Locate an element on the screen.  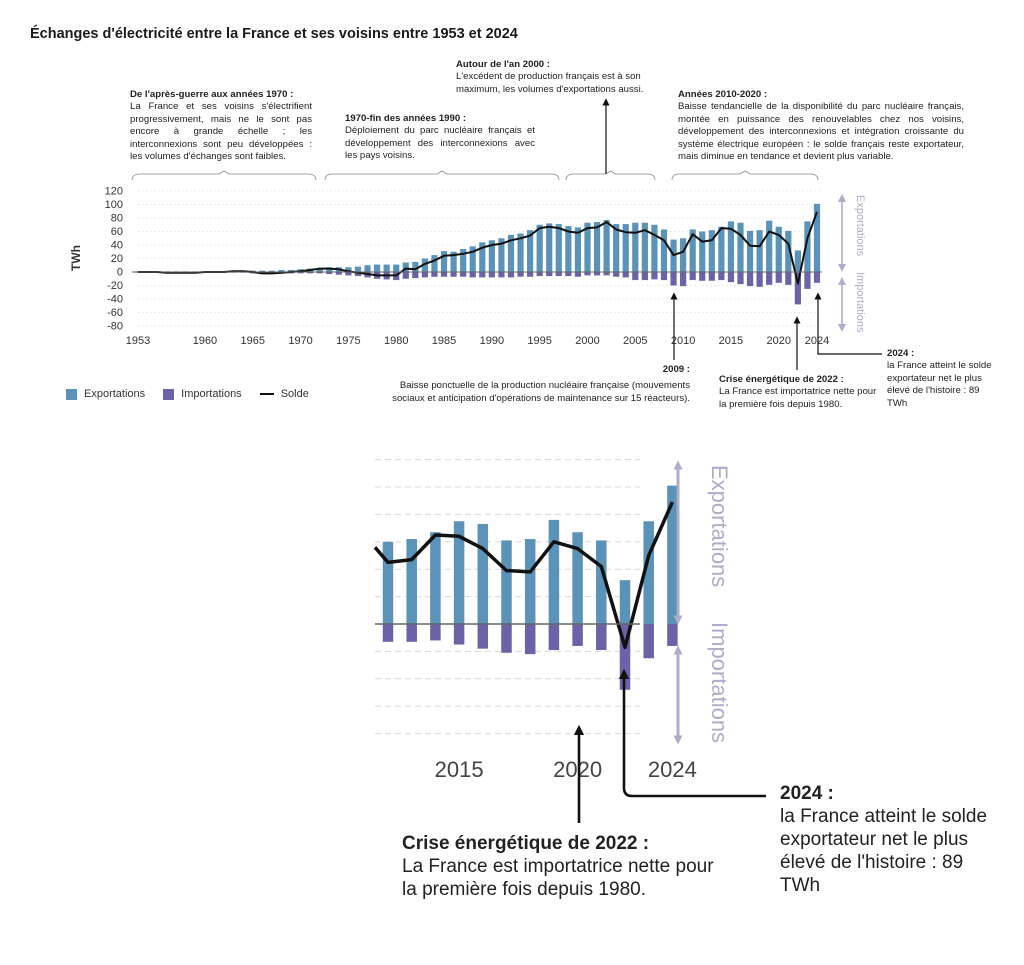
balance-polyline is located at coordinates (478, 248).